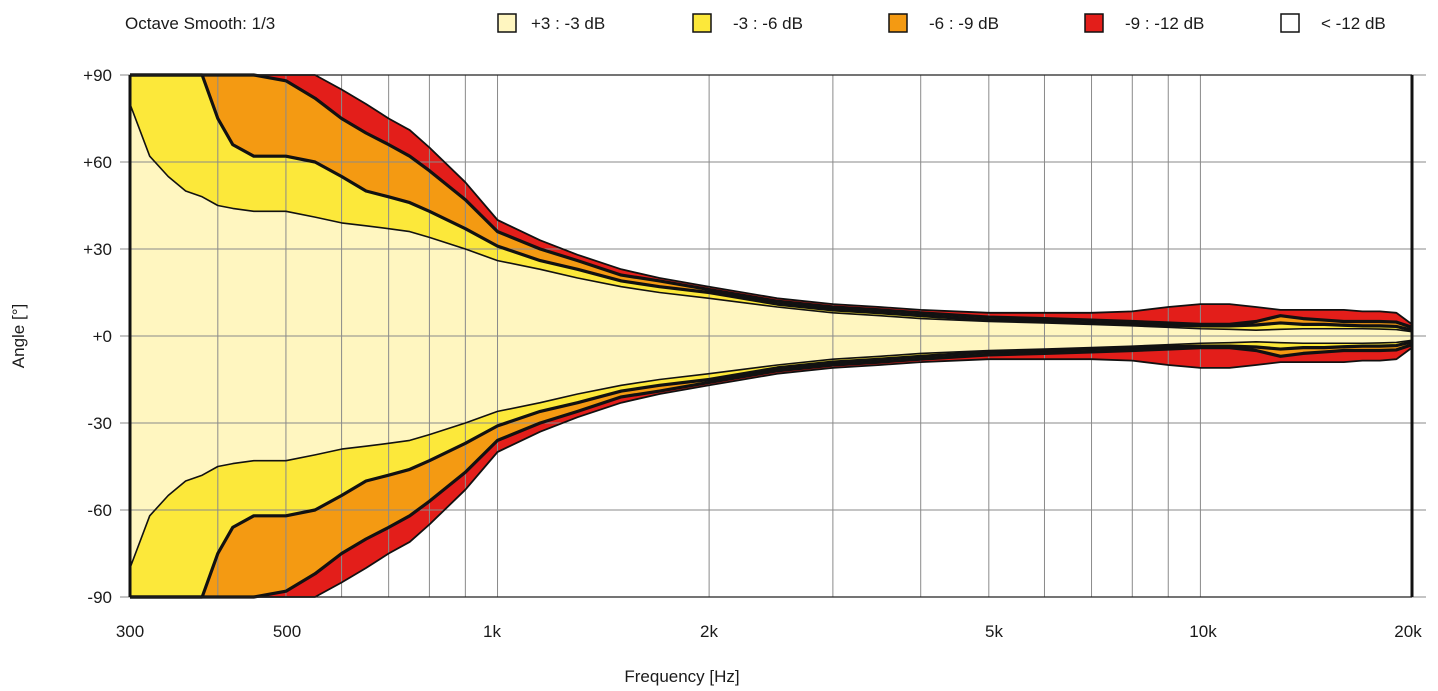 This screenshot has width=1438, height=691. Describe the element at coordinates (681, 676) in the screenshot. I see `x-axis-title: Frequency [Hz]` at that location.